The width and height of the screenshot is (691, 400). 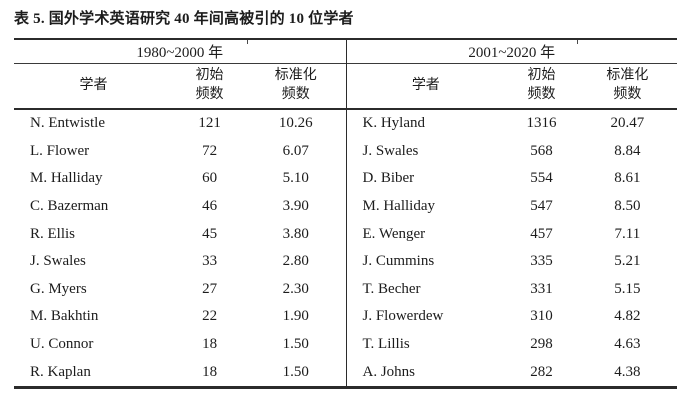 What do you see at coordinates (627, 344) in the screenshot?
I see `normalized-frequency-cell: 4.63` at bounding box center [627, 344].